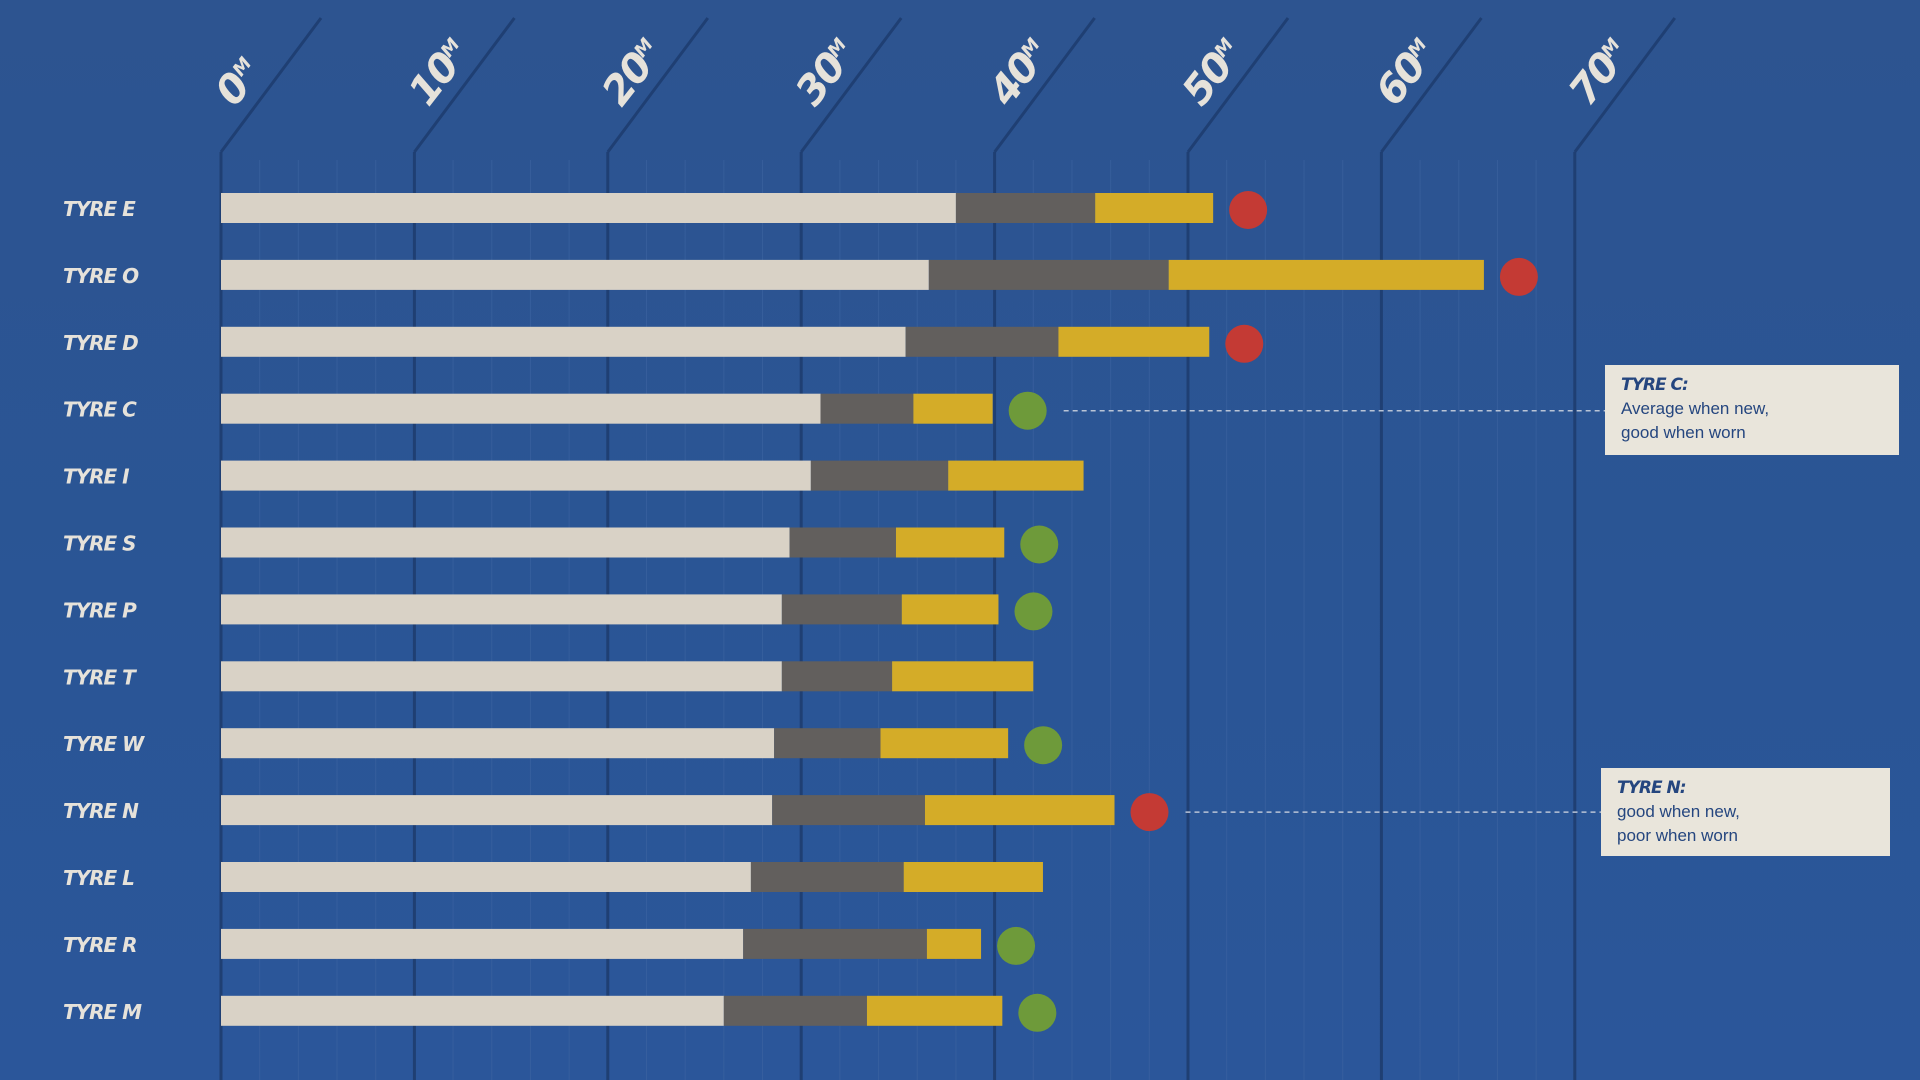 Image resolution: width=1920 pixels, height=1080 pixels. What do you see at coordinates (434, 74) in the screenshot?
I see `x-tick-label: 10M` at bounding box center [434, 74].